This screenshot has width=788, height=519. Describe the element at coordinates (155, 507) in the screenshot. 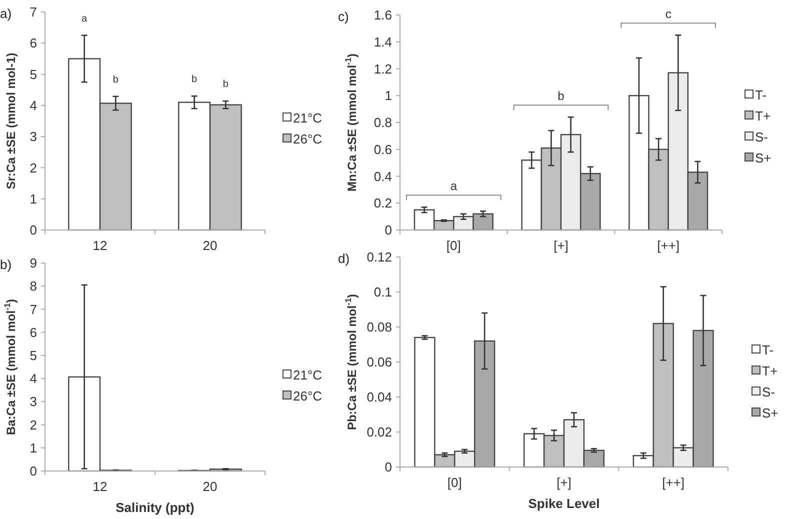

I see `x-axis-title: Salinity (ppt)` at that location.